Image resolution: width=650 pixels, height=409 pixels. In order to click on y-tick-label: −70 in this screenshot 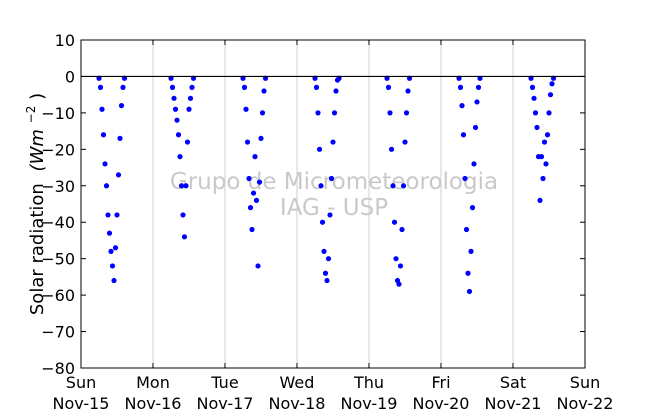, I will do `click(58, 332)`.